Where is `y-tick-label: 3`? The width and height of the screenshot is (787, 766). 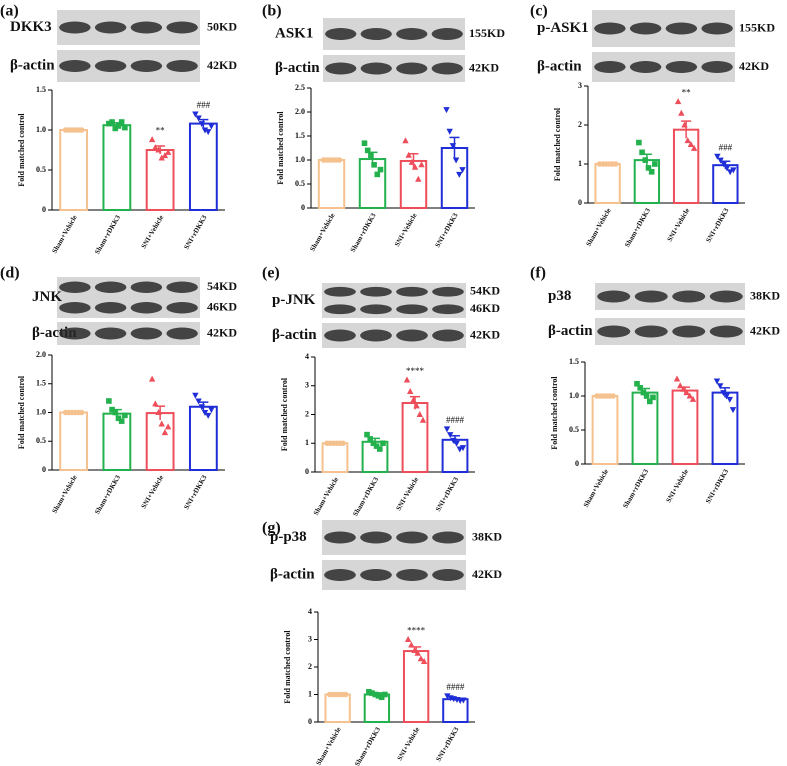
y-tick-label: 3 is located at coordinates (580, 85).